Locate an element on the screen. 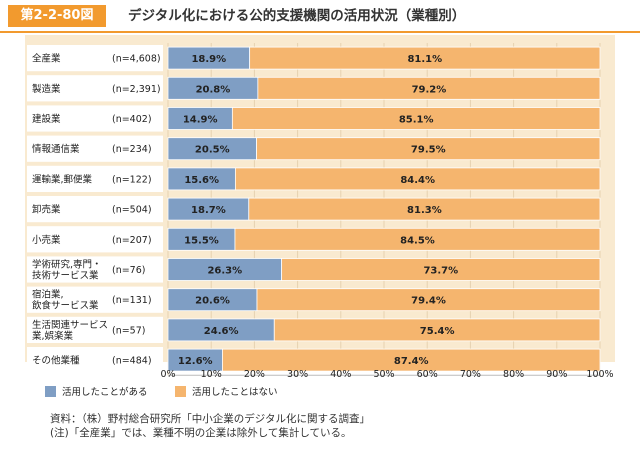 This screenshot has height=450, width=640. figure-label: 第2-2-80図 is located at coordinates (57, 16).